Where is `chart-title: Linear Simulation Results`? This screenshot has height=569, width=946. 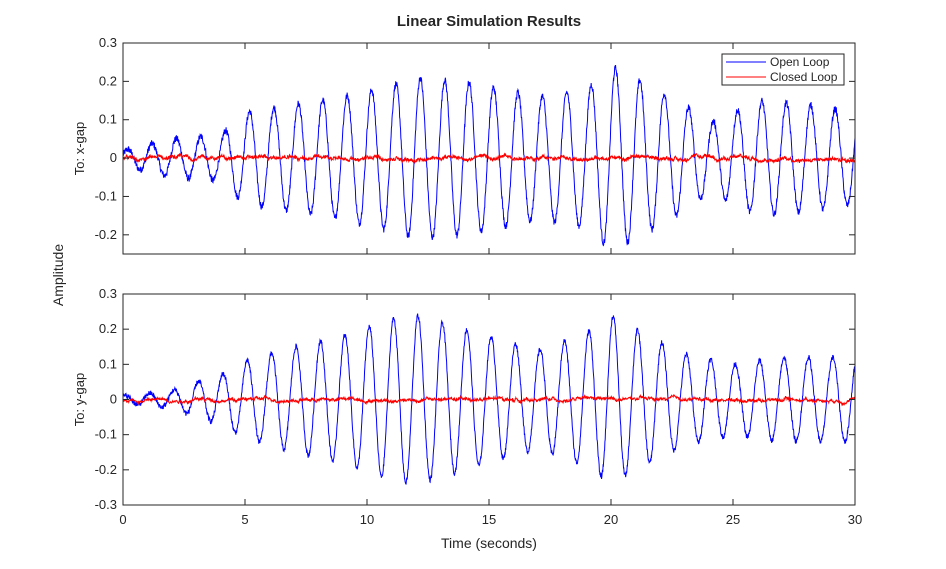 chart-title: Linear Simulation Results is located at coordinates (489, 21).